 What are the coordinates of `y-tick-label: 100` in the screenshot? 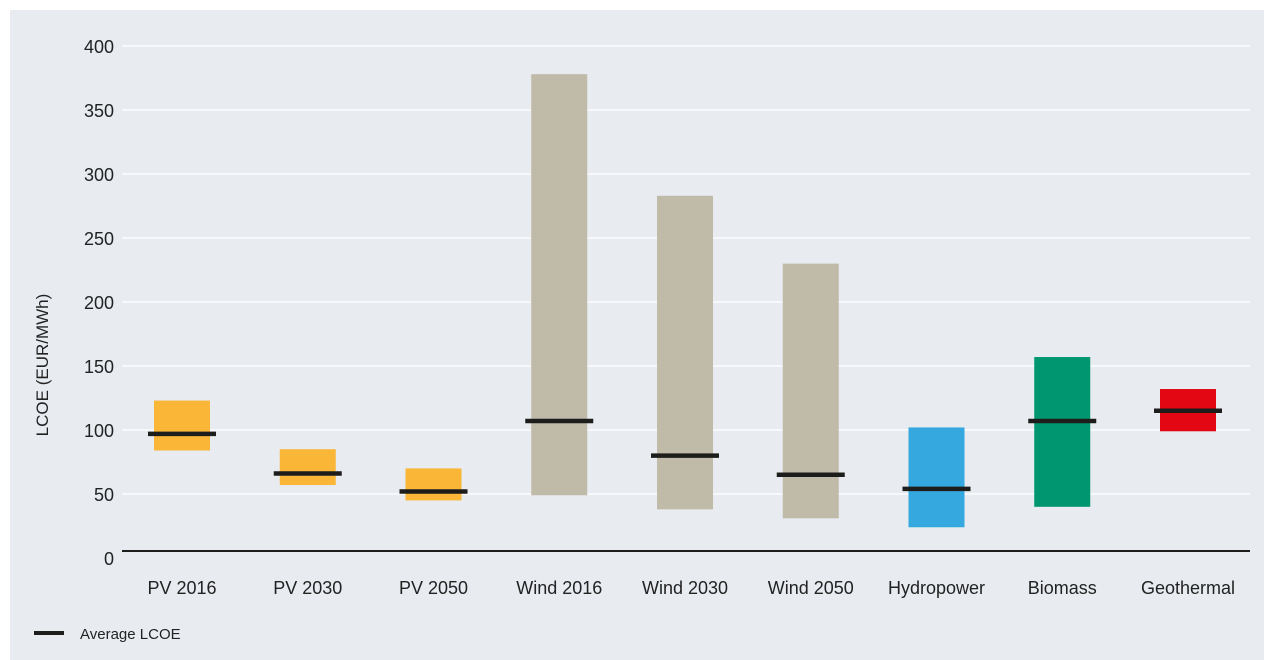 It's located at (99, 431).